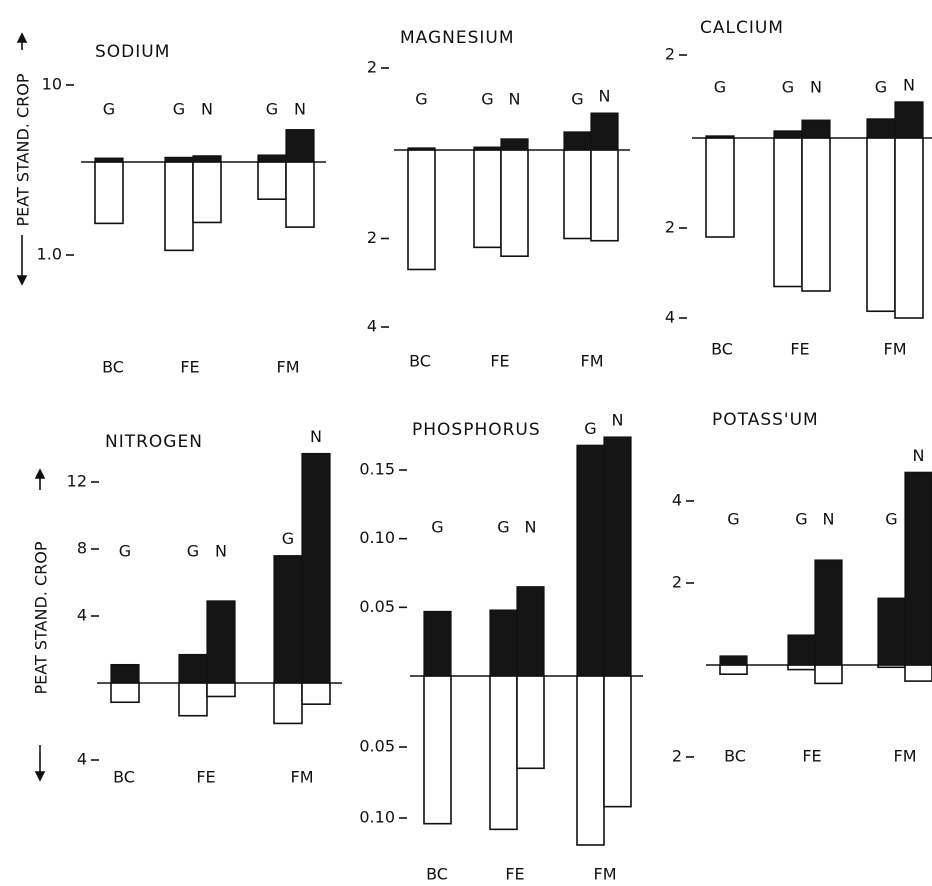 This screenshot has width=932, height=886. Describe the element at coordinates (31, 407) in the screenshot. I see `arrows` at that location.